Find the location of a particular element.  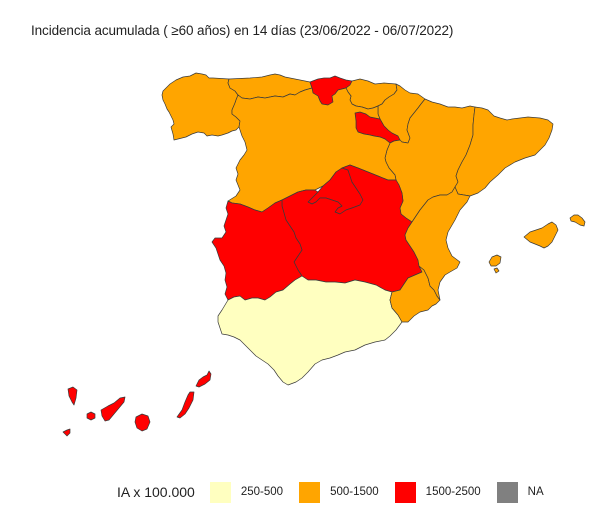

island-la-gomera is located at coordinates (91, 416).